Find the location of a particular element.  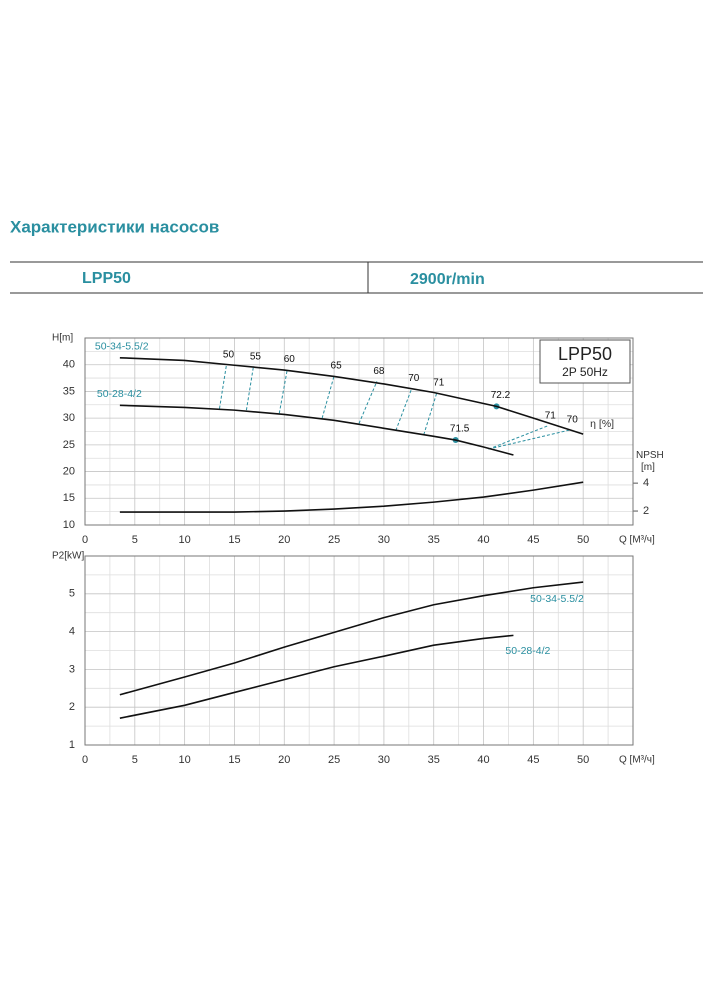

y-tick-label: 1 is located at coordinates (72, 745).